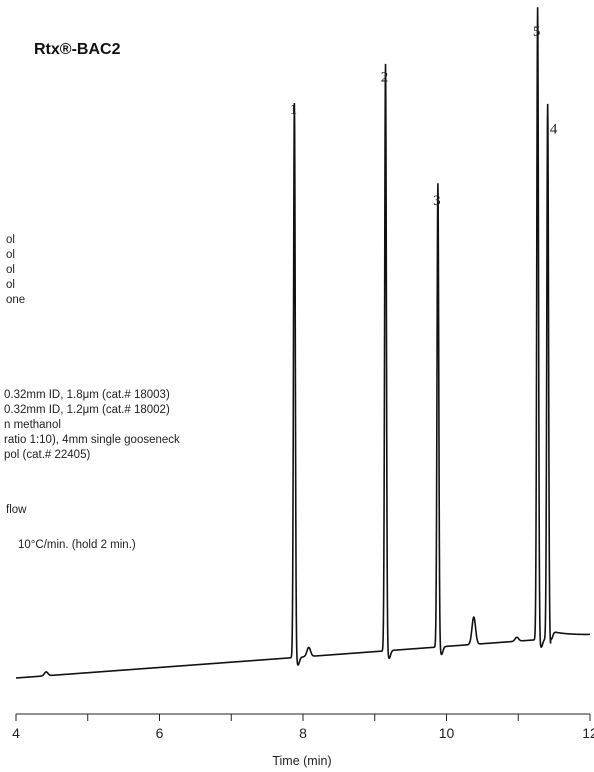 This screenshot has height=772, width=594. I want to click on info-line: ratio 1:10), 4mm single gooseneck, so click(92, 440).